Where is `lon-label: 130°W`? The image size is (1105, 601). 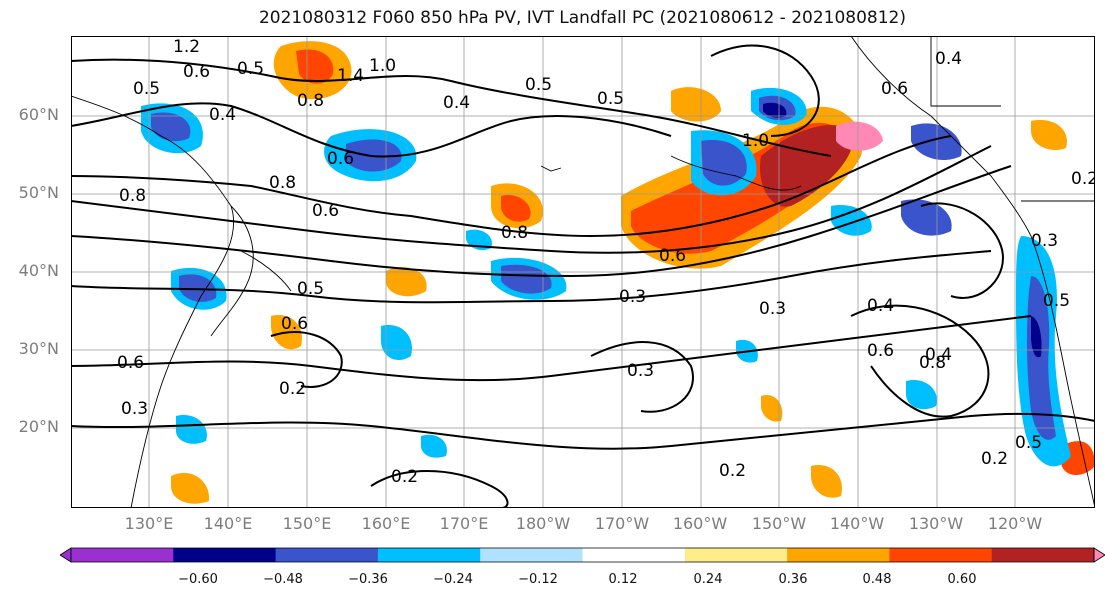 lon-label: 130°W is located at coordinates (936, 523).